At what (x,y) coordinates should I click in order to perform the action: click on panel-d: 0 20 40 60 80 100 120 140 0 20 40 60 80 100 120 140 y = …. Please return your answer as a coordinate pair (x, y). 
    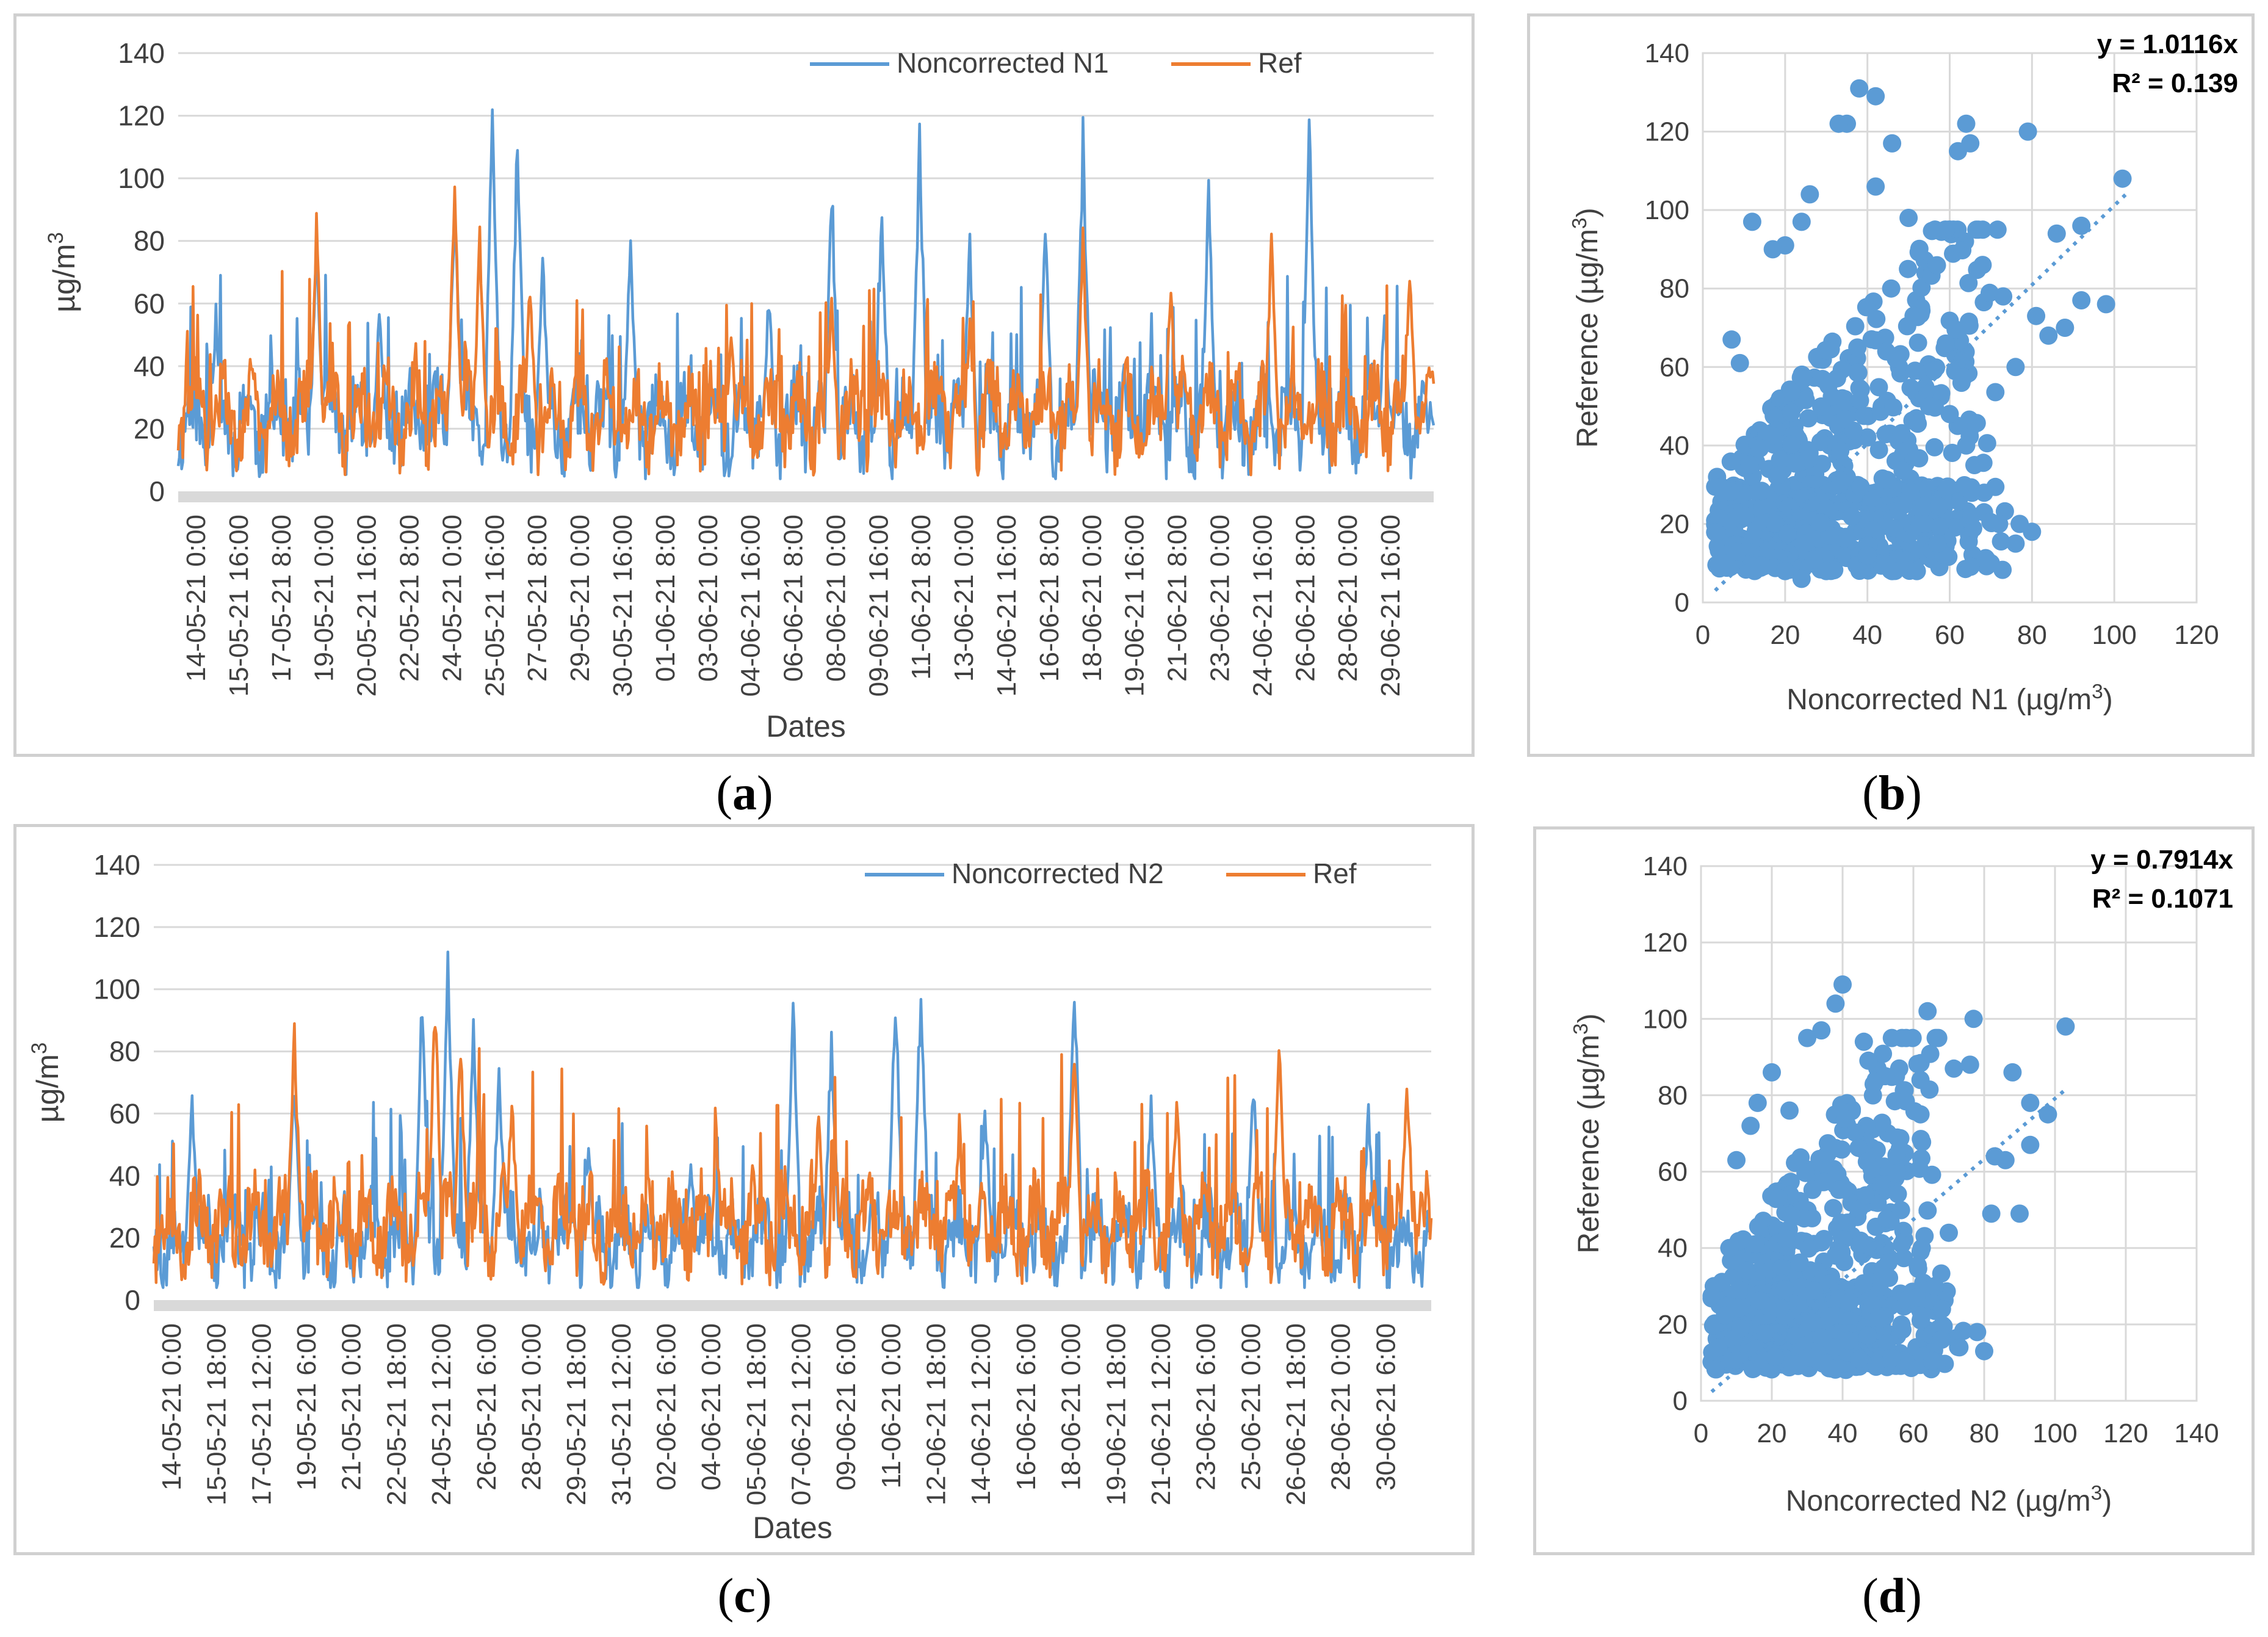
    Looking at the image, I should click on (1894, 1190).